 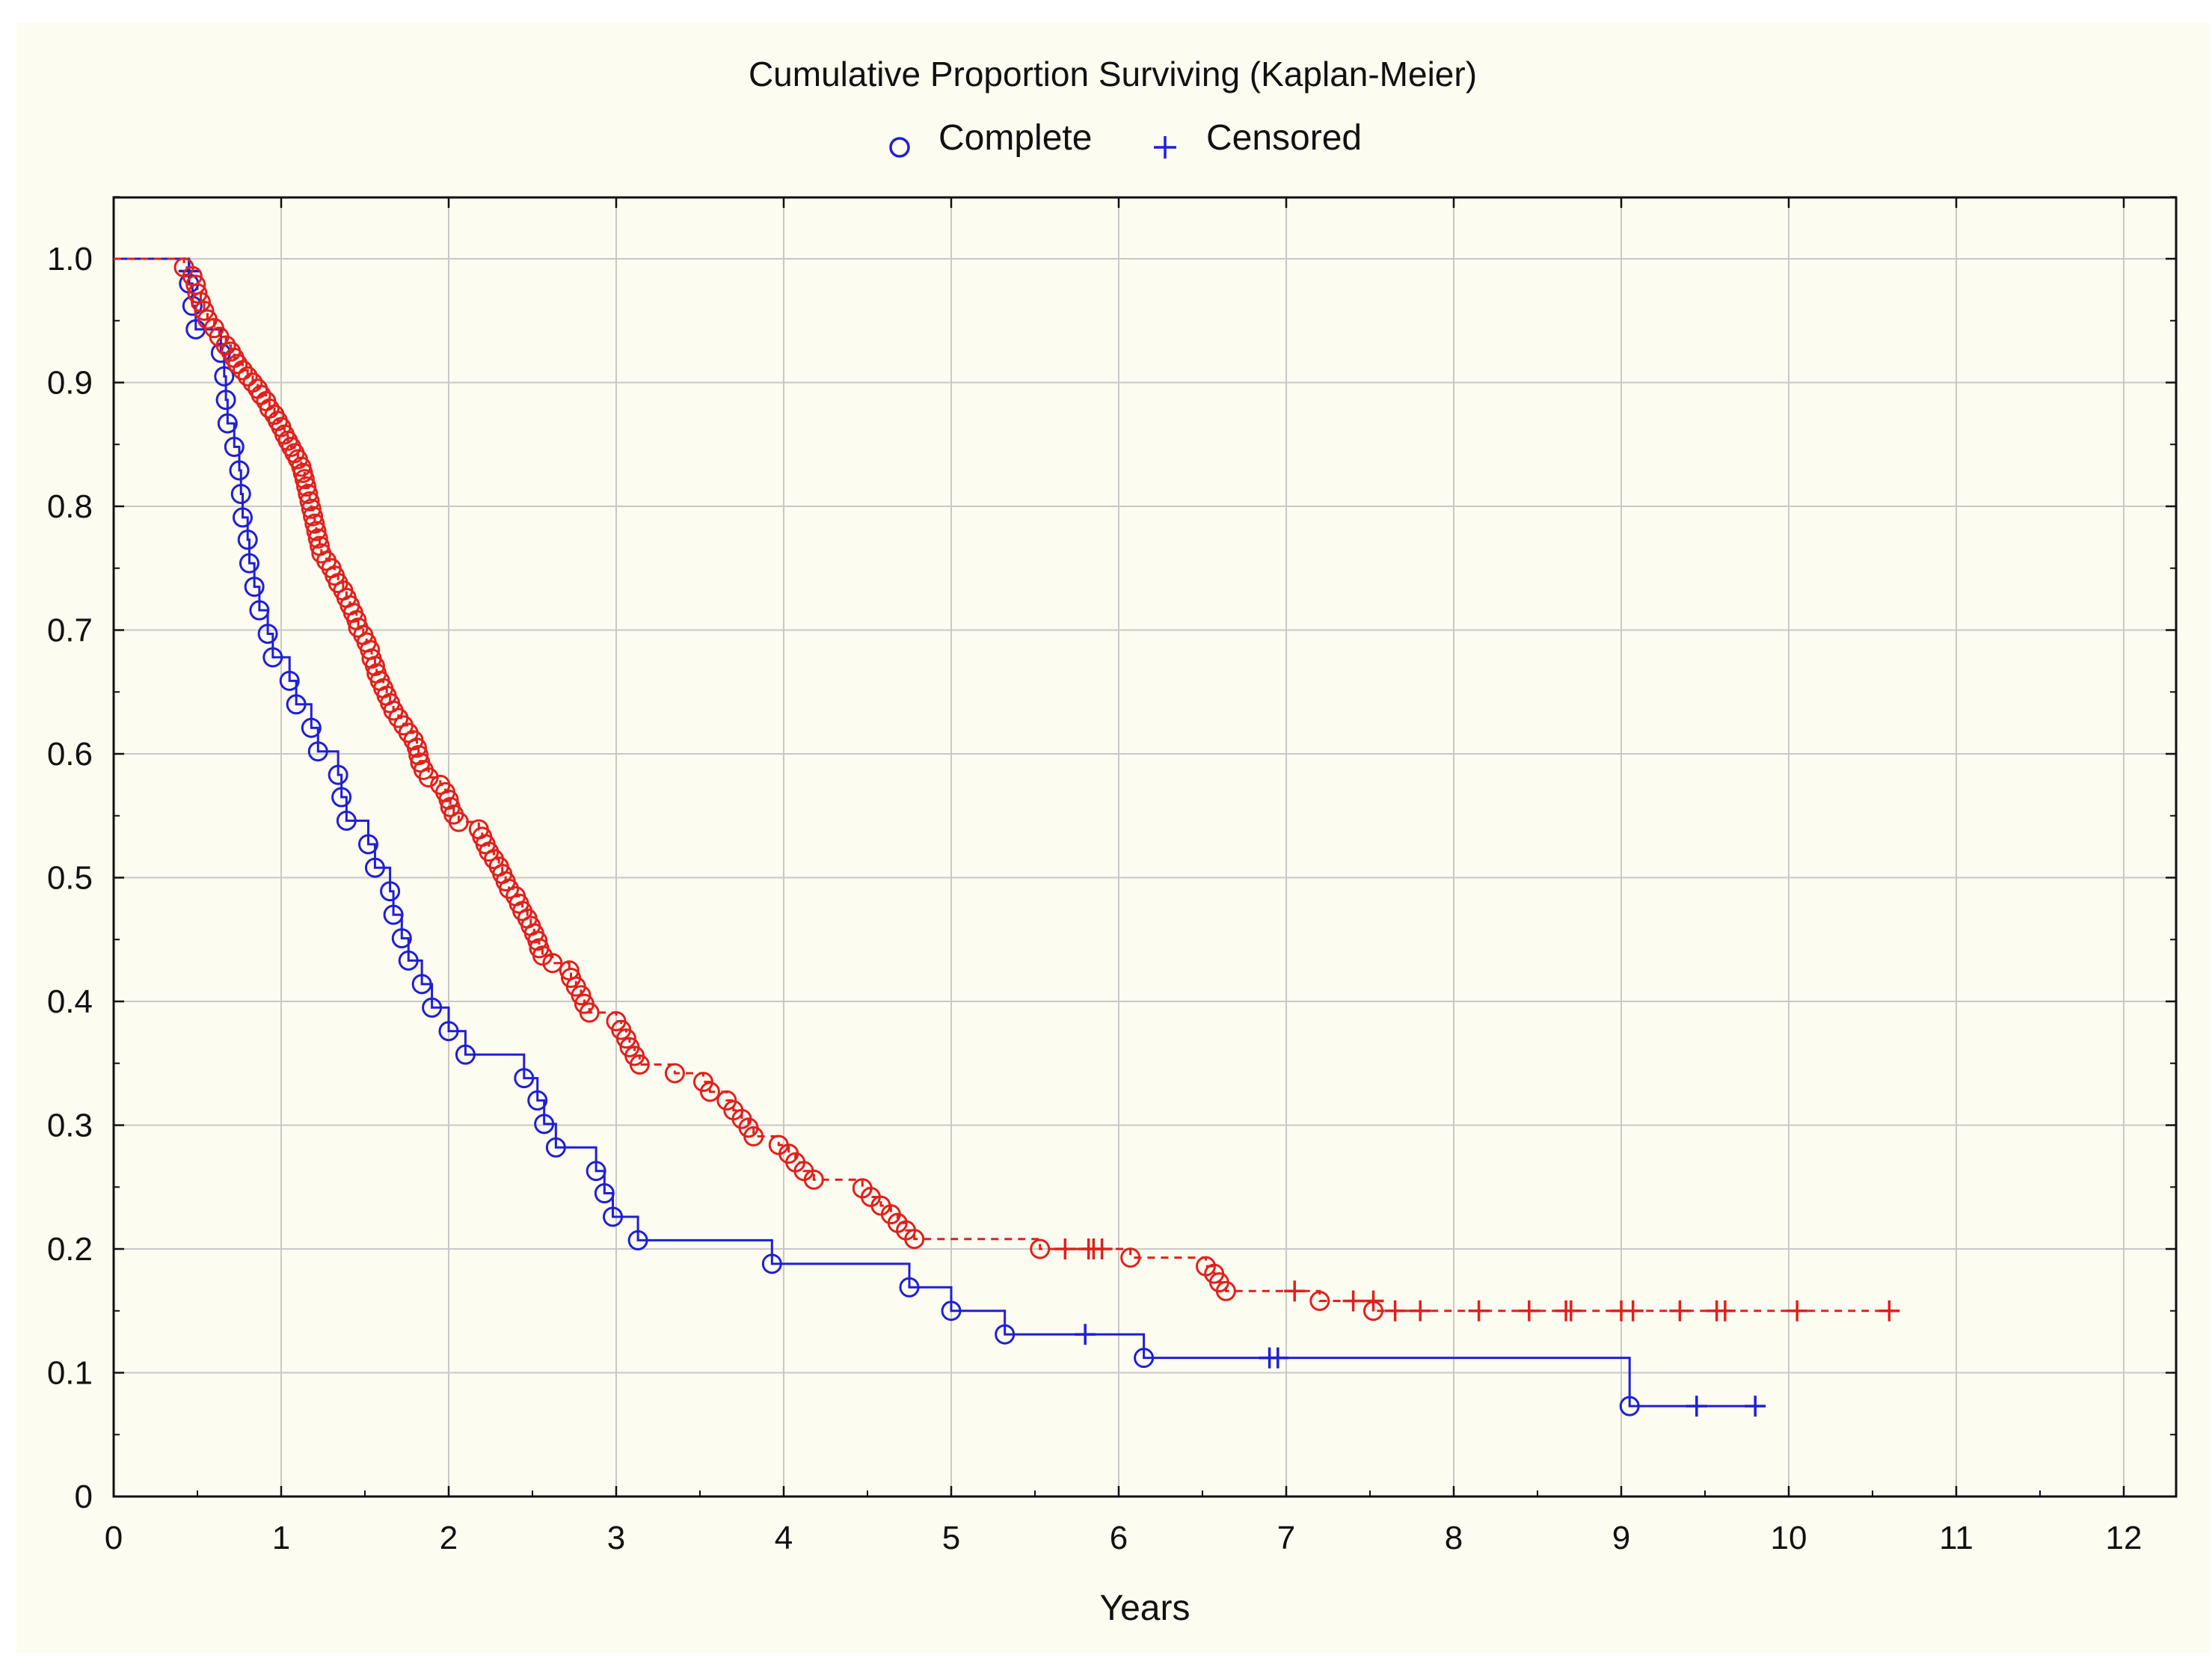 What do you see at coordinates (114, 1538) in the screenshot?
I see `x-tick-label: 0` at bounding box center [114, 1538].